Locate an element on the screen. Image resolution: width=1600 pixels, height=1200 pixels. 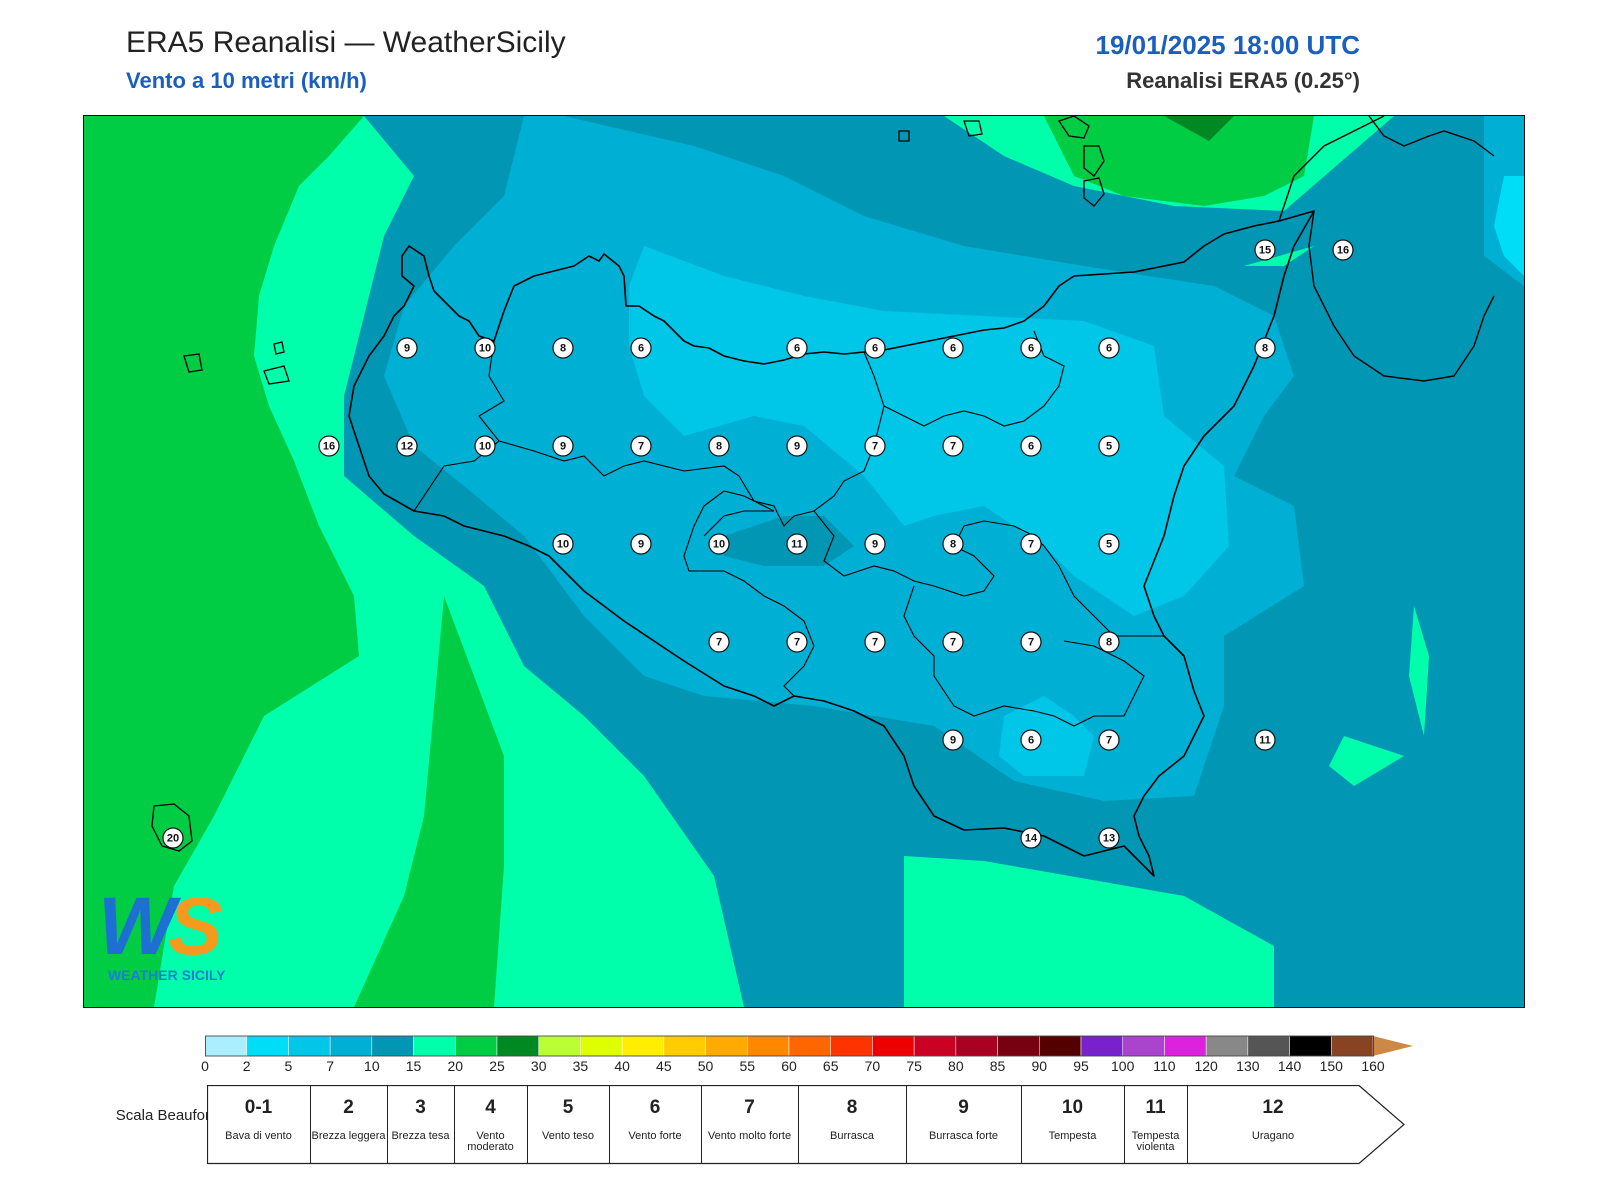
colorbar-extend-arrow is located at coordinates (1393, 1046).